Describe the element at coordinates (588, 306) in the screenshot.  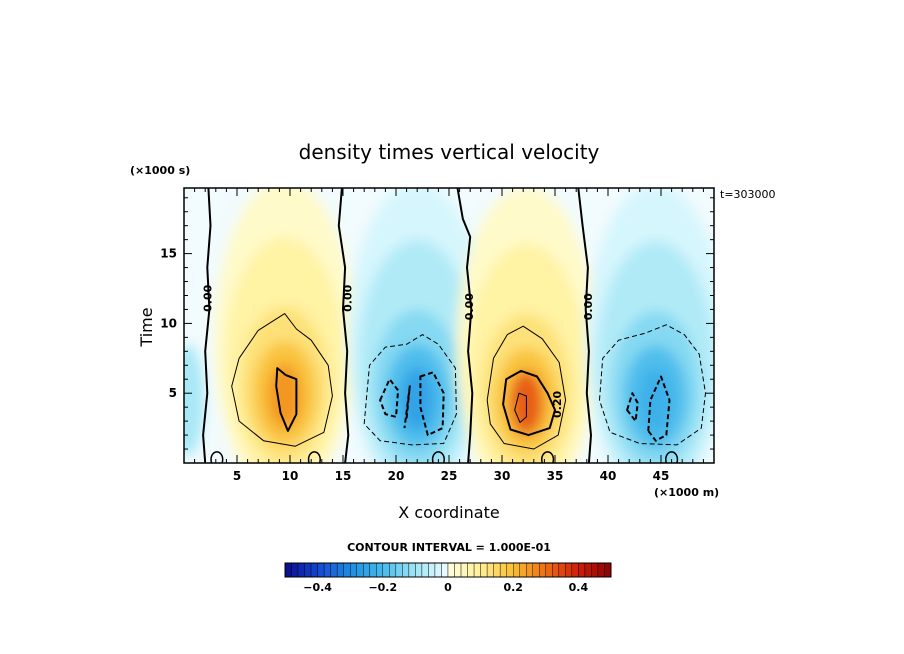
I see `contour-label-3: 0.00` at that location.